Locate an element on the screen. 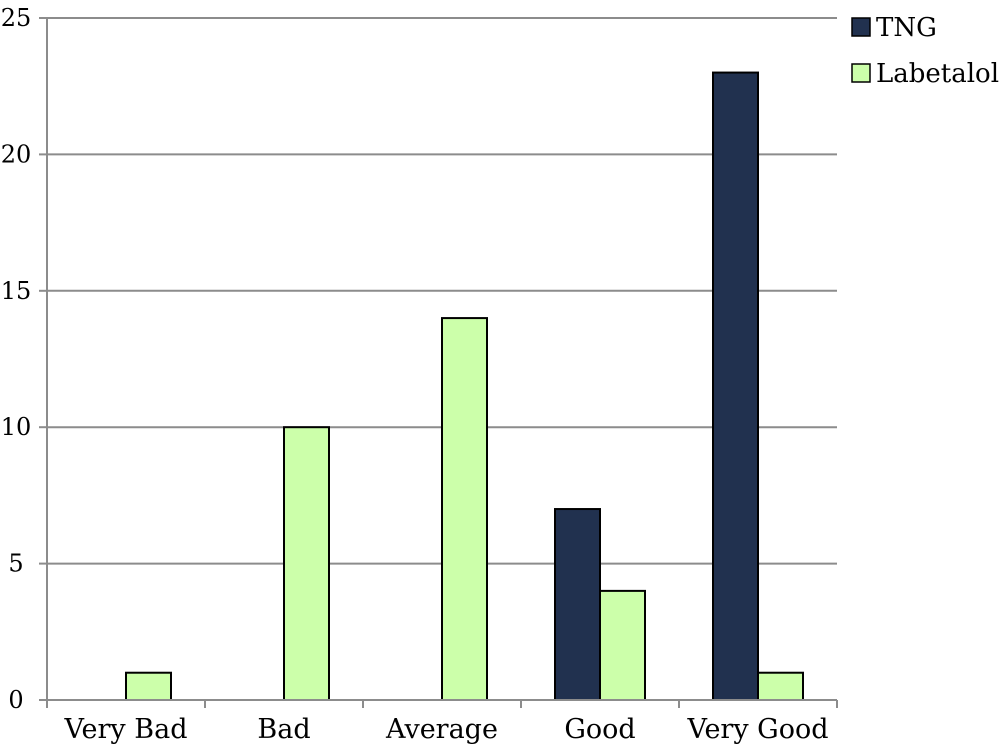 The height and width of the screenshot is (747, 1000). legend-swatch-labetalol is located at coordinates (861, 73).